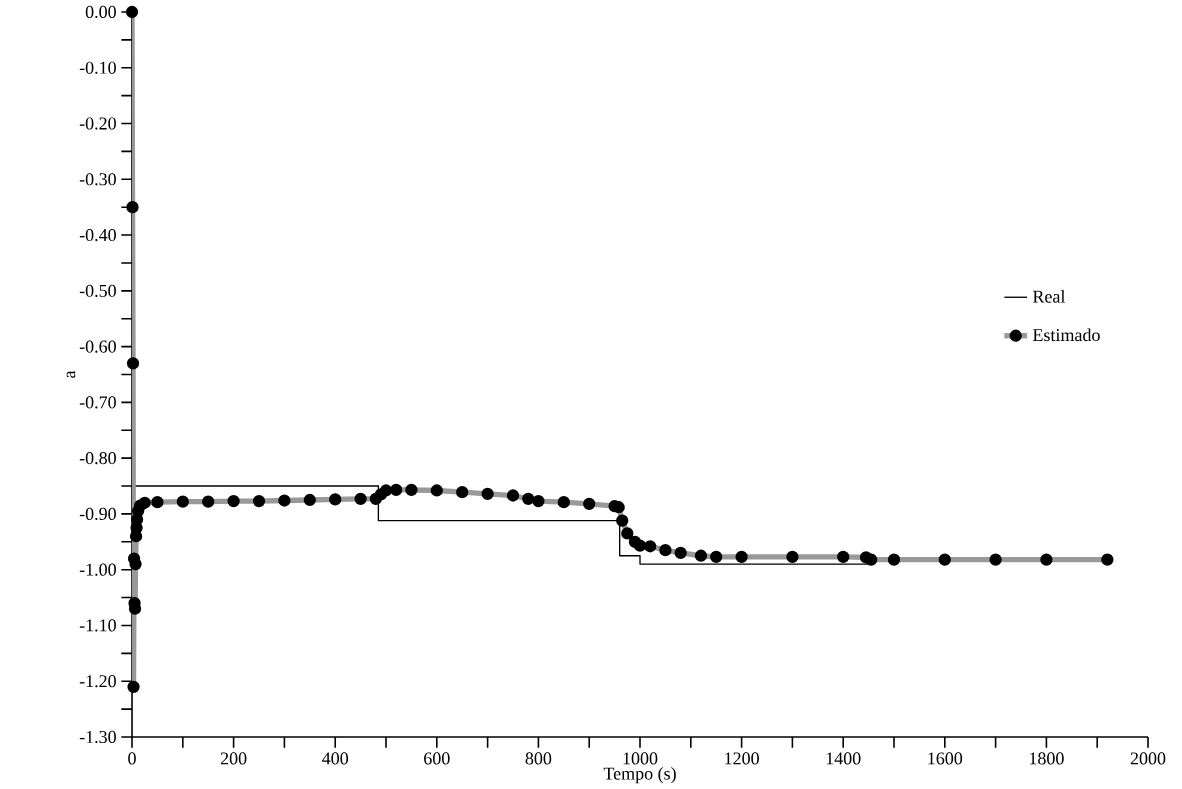 The height and width of the screenshot is (789, 1182). Describe the element at coordinates (97, 569) in the screenshot. I see `y-tick-label: -1.00` at that location.